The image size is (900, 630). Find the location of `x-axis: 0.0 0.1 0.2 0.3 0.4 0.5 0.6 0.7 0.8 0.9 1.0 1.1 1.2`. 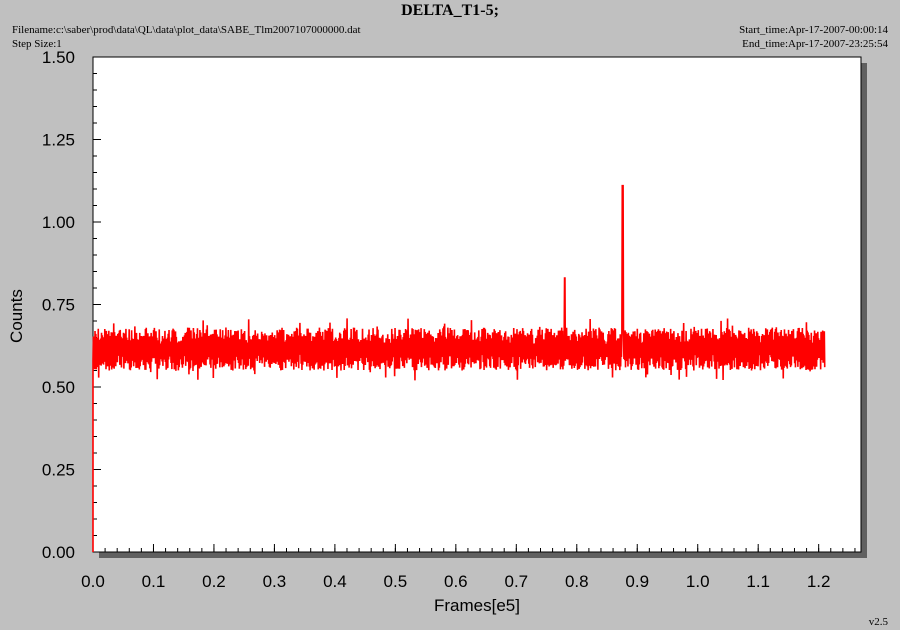

x-axis: 0.0 0.1 0.2 0.3 0.4 0.5 0.6 0.7 0.8 0.9 1.0 1.1 1.2 is located at coordinates (468, 567).